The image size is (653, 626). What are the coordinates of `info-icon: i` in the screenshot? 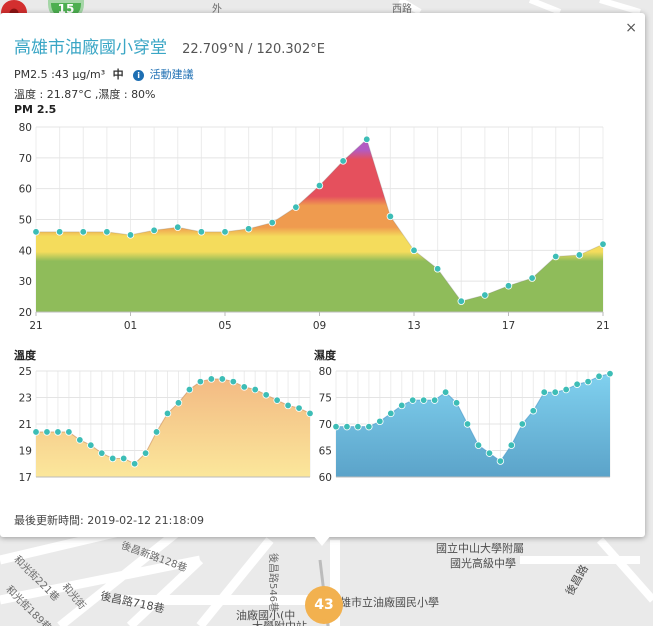 It's located at (139, 75).